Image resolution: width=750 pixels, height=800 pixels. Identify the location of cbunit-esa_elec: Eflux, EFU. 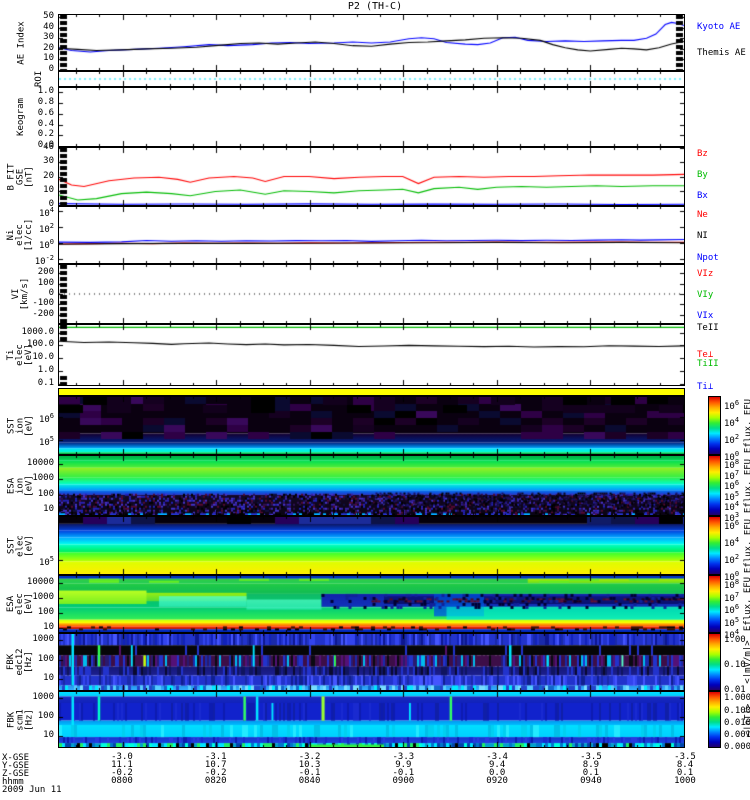
(746, 604).